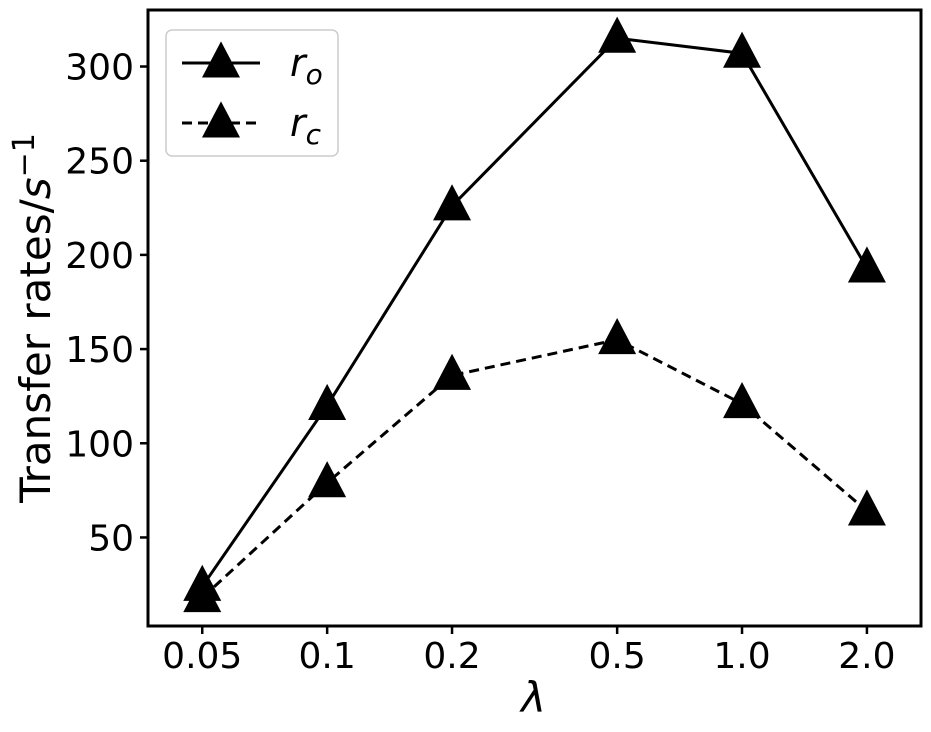 This screenshot has width=931, height=732. Describe the element at coordinates (33, 318) in the screenshot. I see `y-axis-label: Transfer rates/s−1` at that location.